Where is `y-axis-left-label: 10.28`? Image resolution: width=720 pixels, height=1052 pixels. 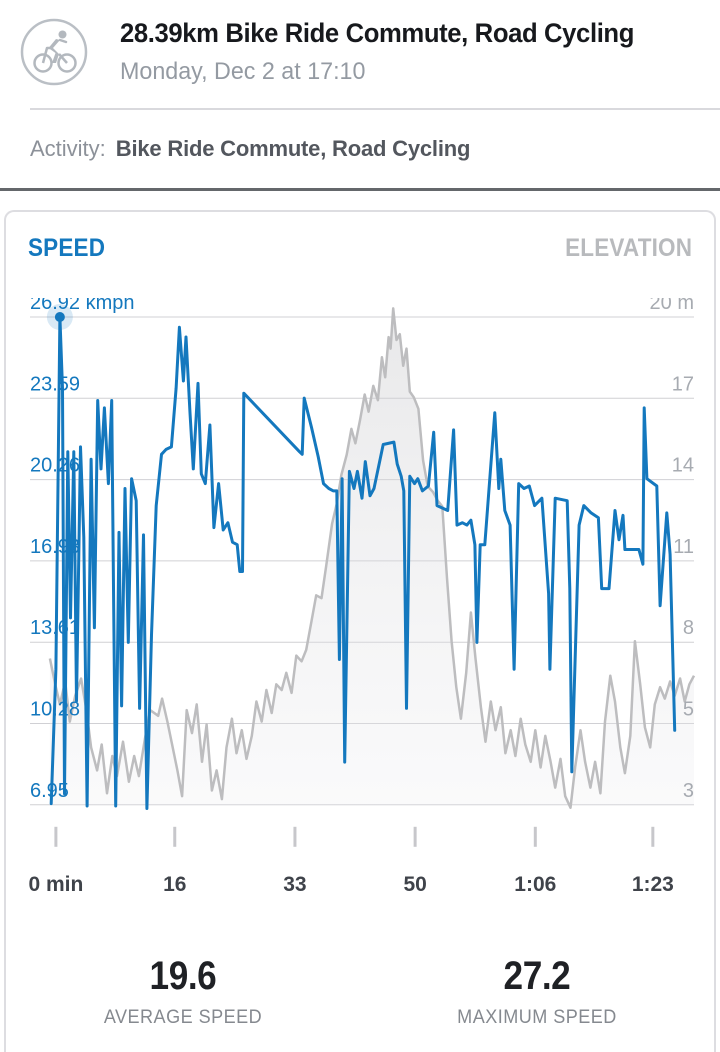 y-axis-left-label: 10.28 is located at coordinates (55, 710).